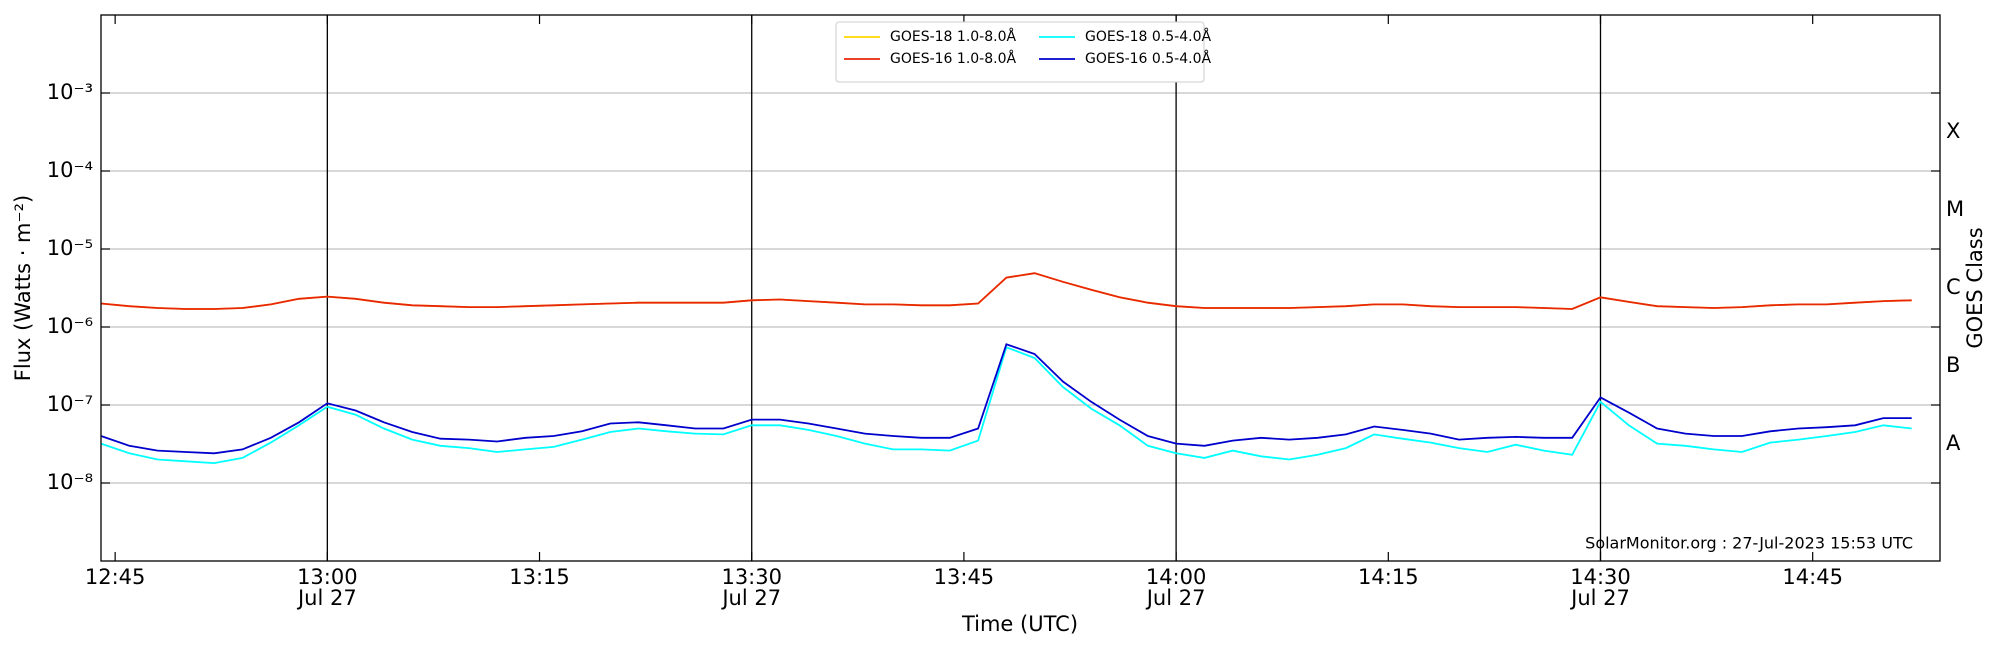 Image resolution: width=2000 pixels, height=650 pixels. I want to click on y2-tick-label: X, so click(1953, 131).